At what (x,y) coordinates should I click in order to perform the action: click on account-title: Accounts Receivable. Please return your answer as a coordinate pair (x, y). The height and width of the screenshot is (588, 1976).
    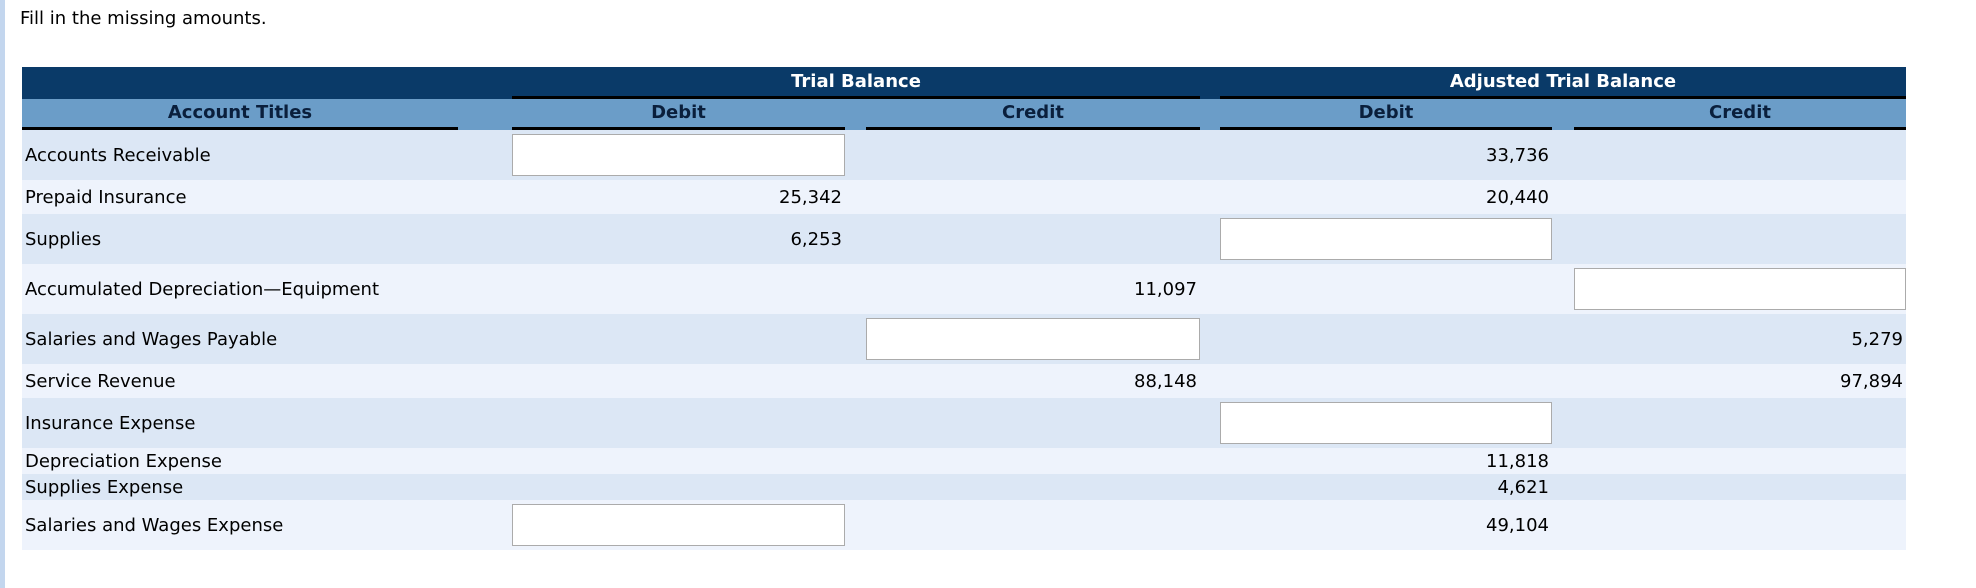
    Looking at the image, I should click on (118, 155).